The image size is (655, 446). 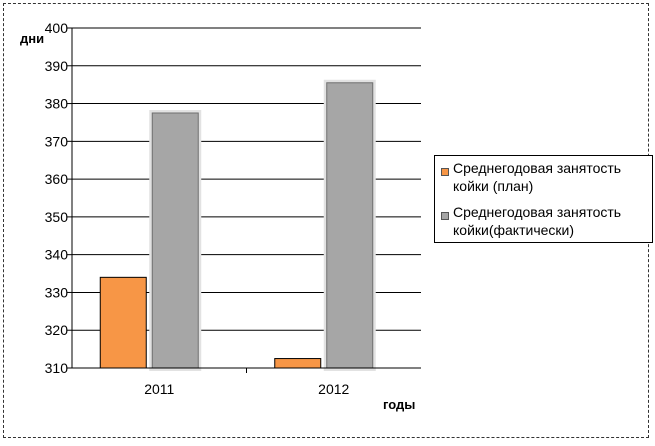 What do you see at coordinates (32, 38) in the screenshot?
I see `y-axis-label: дни` at bounding box center [32, 38].